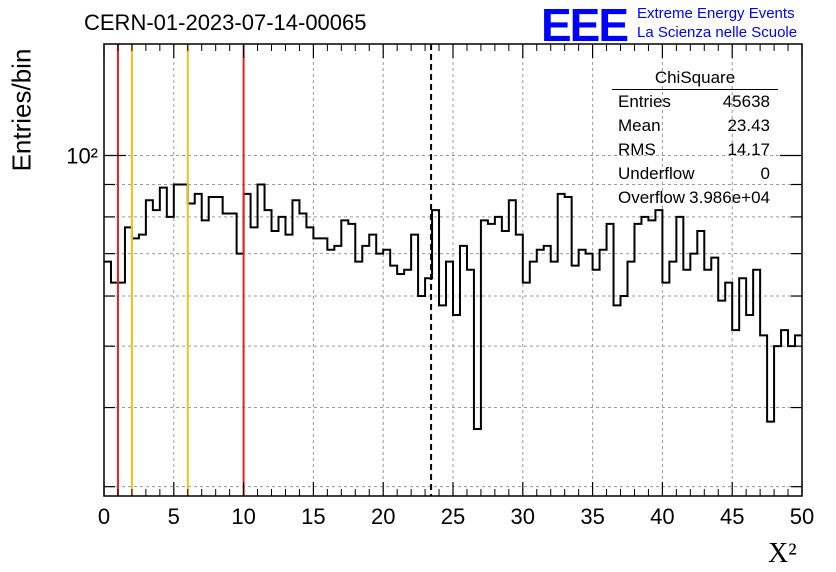  I want to click on x-tick-label: 45, so click(732, 516).